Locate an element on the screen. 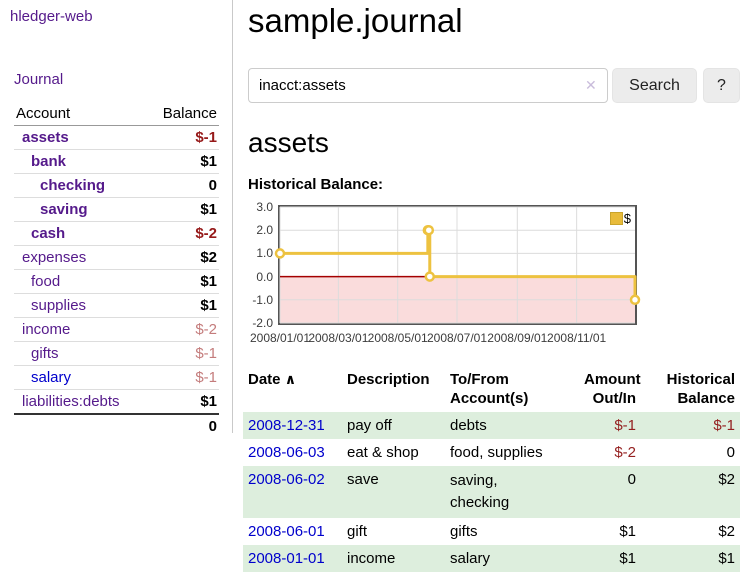 This screenshot has height=582, width=742. account-link-food: food is located at coordinates (46, 281).